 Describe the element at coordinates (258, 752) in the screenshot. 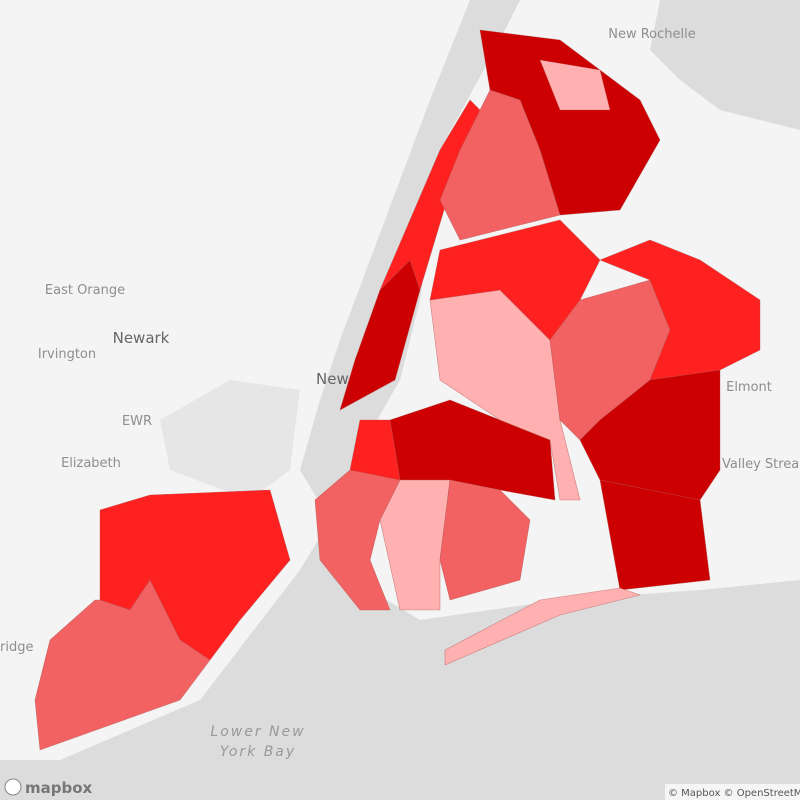

I see `water-label: York Bay` at that location.